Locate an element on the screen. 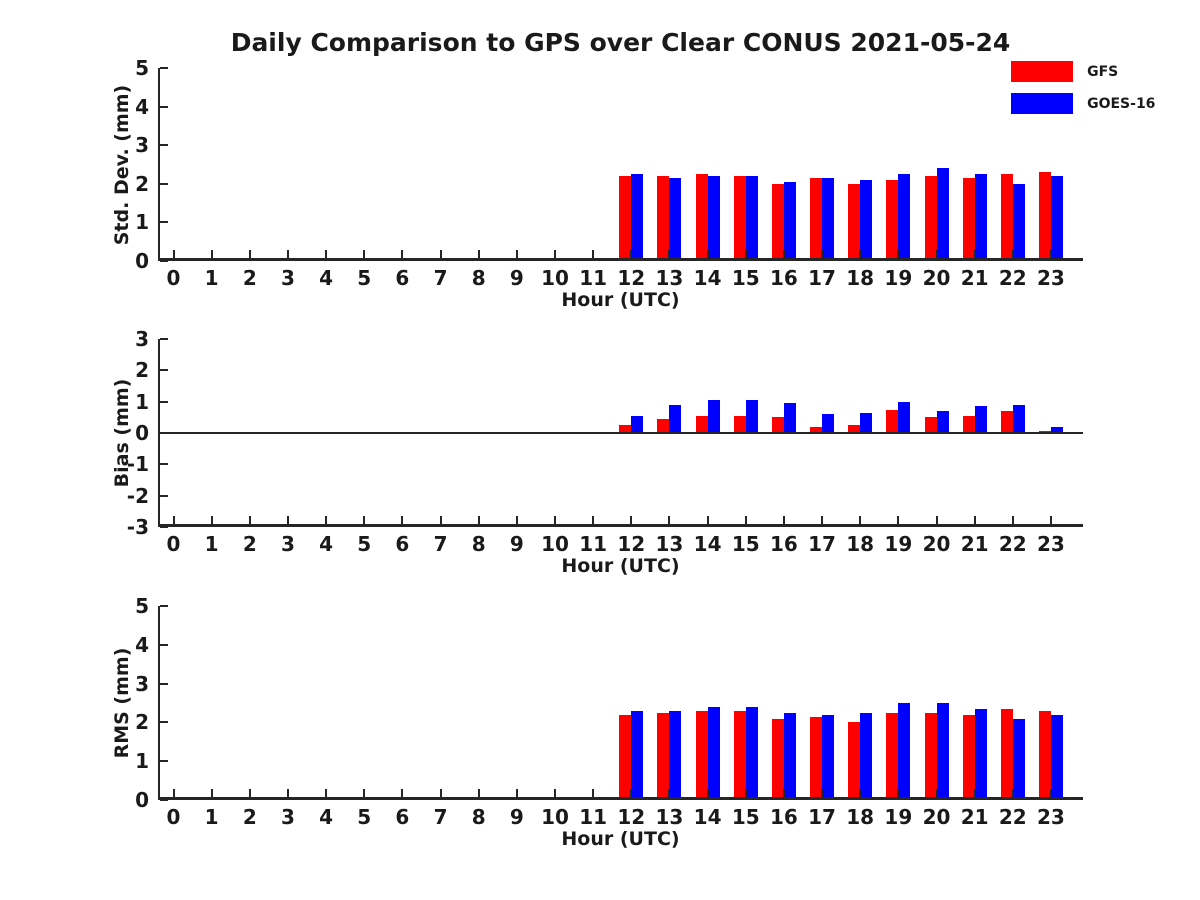 This screenshot has height=900, width=1200. x-tick-label: 6 is located at coordinates (402, 817).